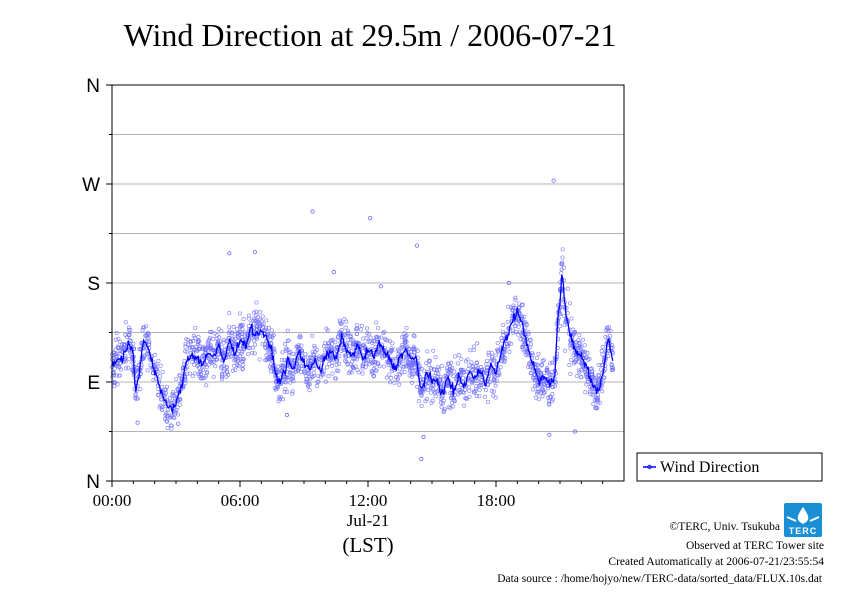  I want to click on legend-marker-swatch, so click(649, 467).